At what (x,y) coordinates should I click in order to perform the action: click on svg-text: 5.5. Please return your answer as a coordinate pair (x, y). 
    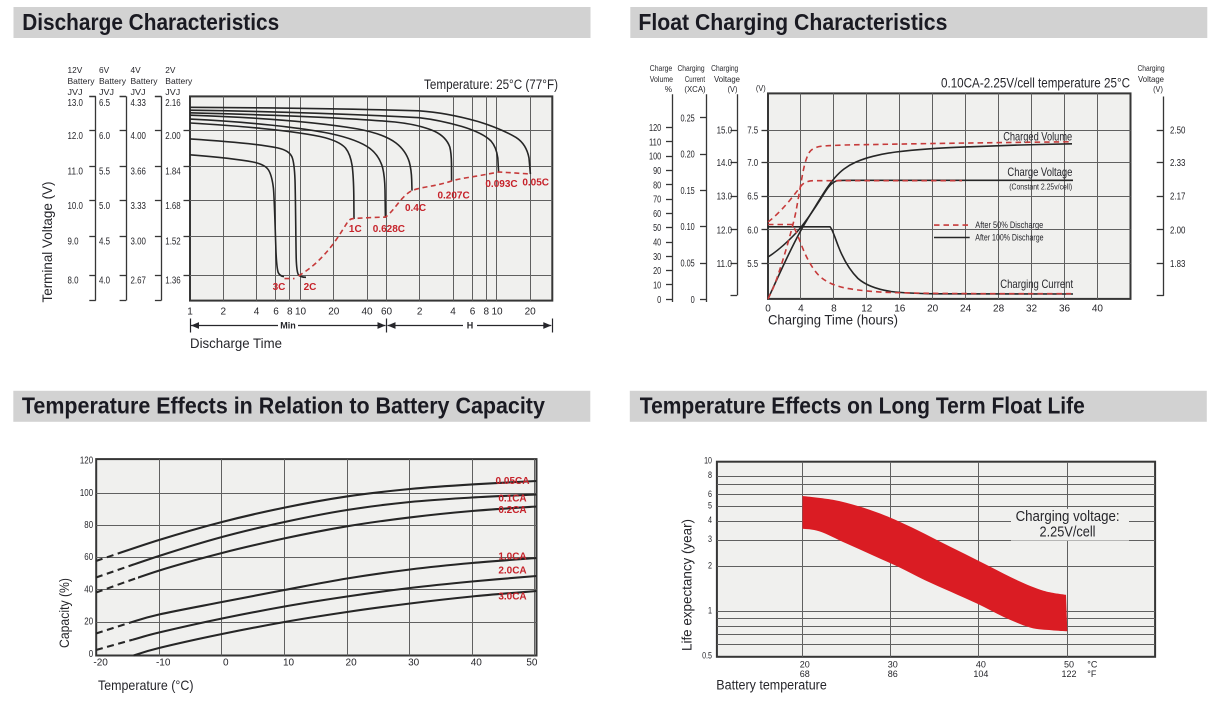
    Looking at the image, I should click on (752, 264).